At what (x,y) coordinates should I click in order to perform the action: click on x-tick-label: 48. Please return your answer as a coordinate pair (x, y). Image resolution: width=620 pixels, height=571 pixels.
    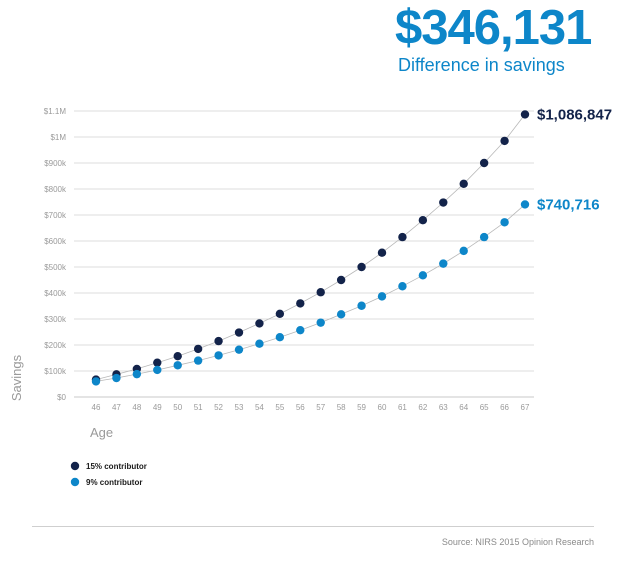
    Looking at the image, I should click on (136, 407).